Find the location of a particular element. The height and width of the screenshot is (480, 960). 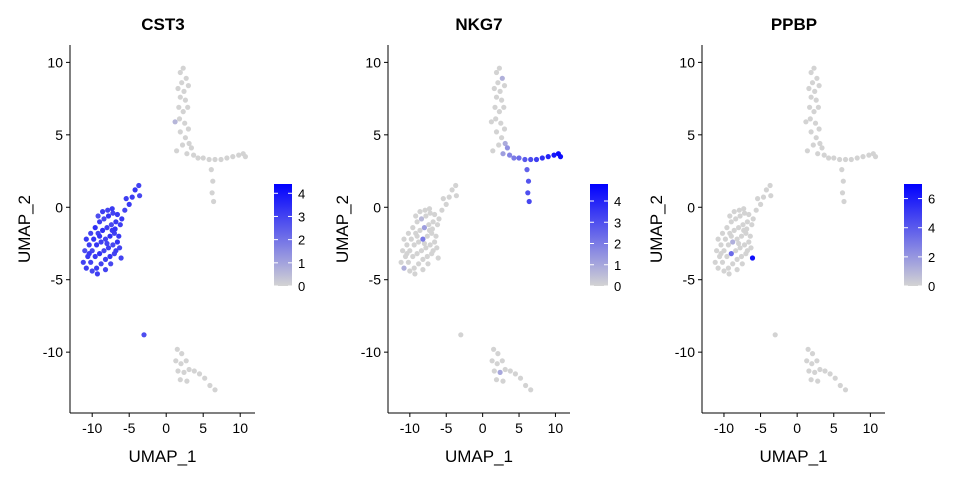

chart-title: CST3 is located at coordinates (162, 24).